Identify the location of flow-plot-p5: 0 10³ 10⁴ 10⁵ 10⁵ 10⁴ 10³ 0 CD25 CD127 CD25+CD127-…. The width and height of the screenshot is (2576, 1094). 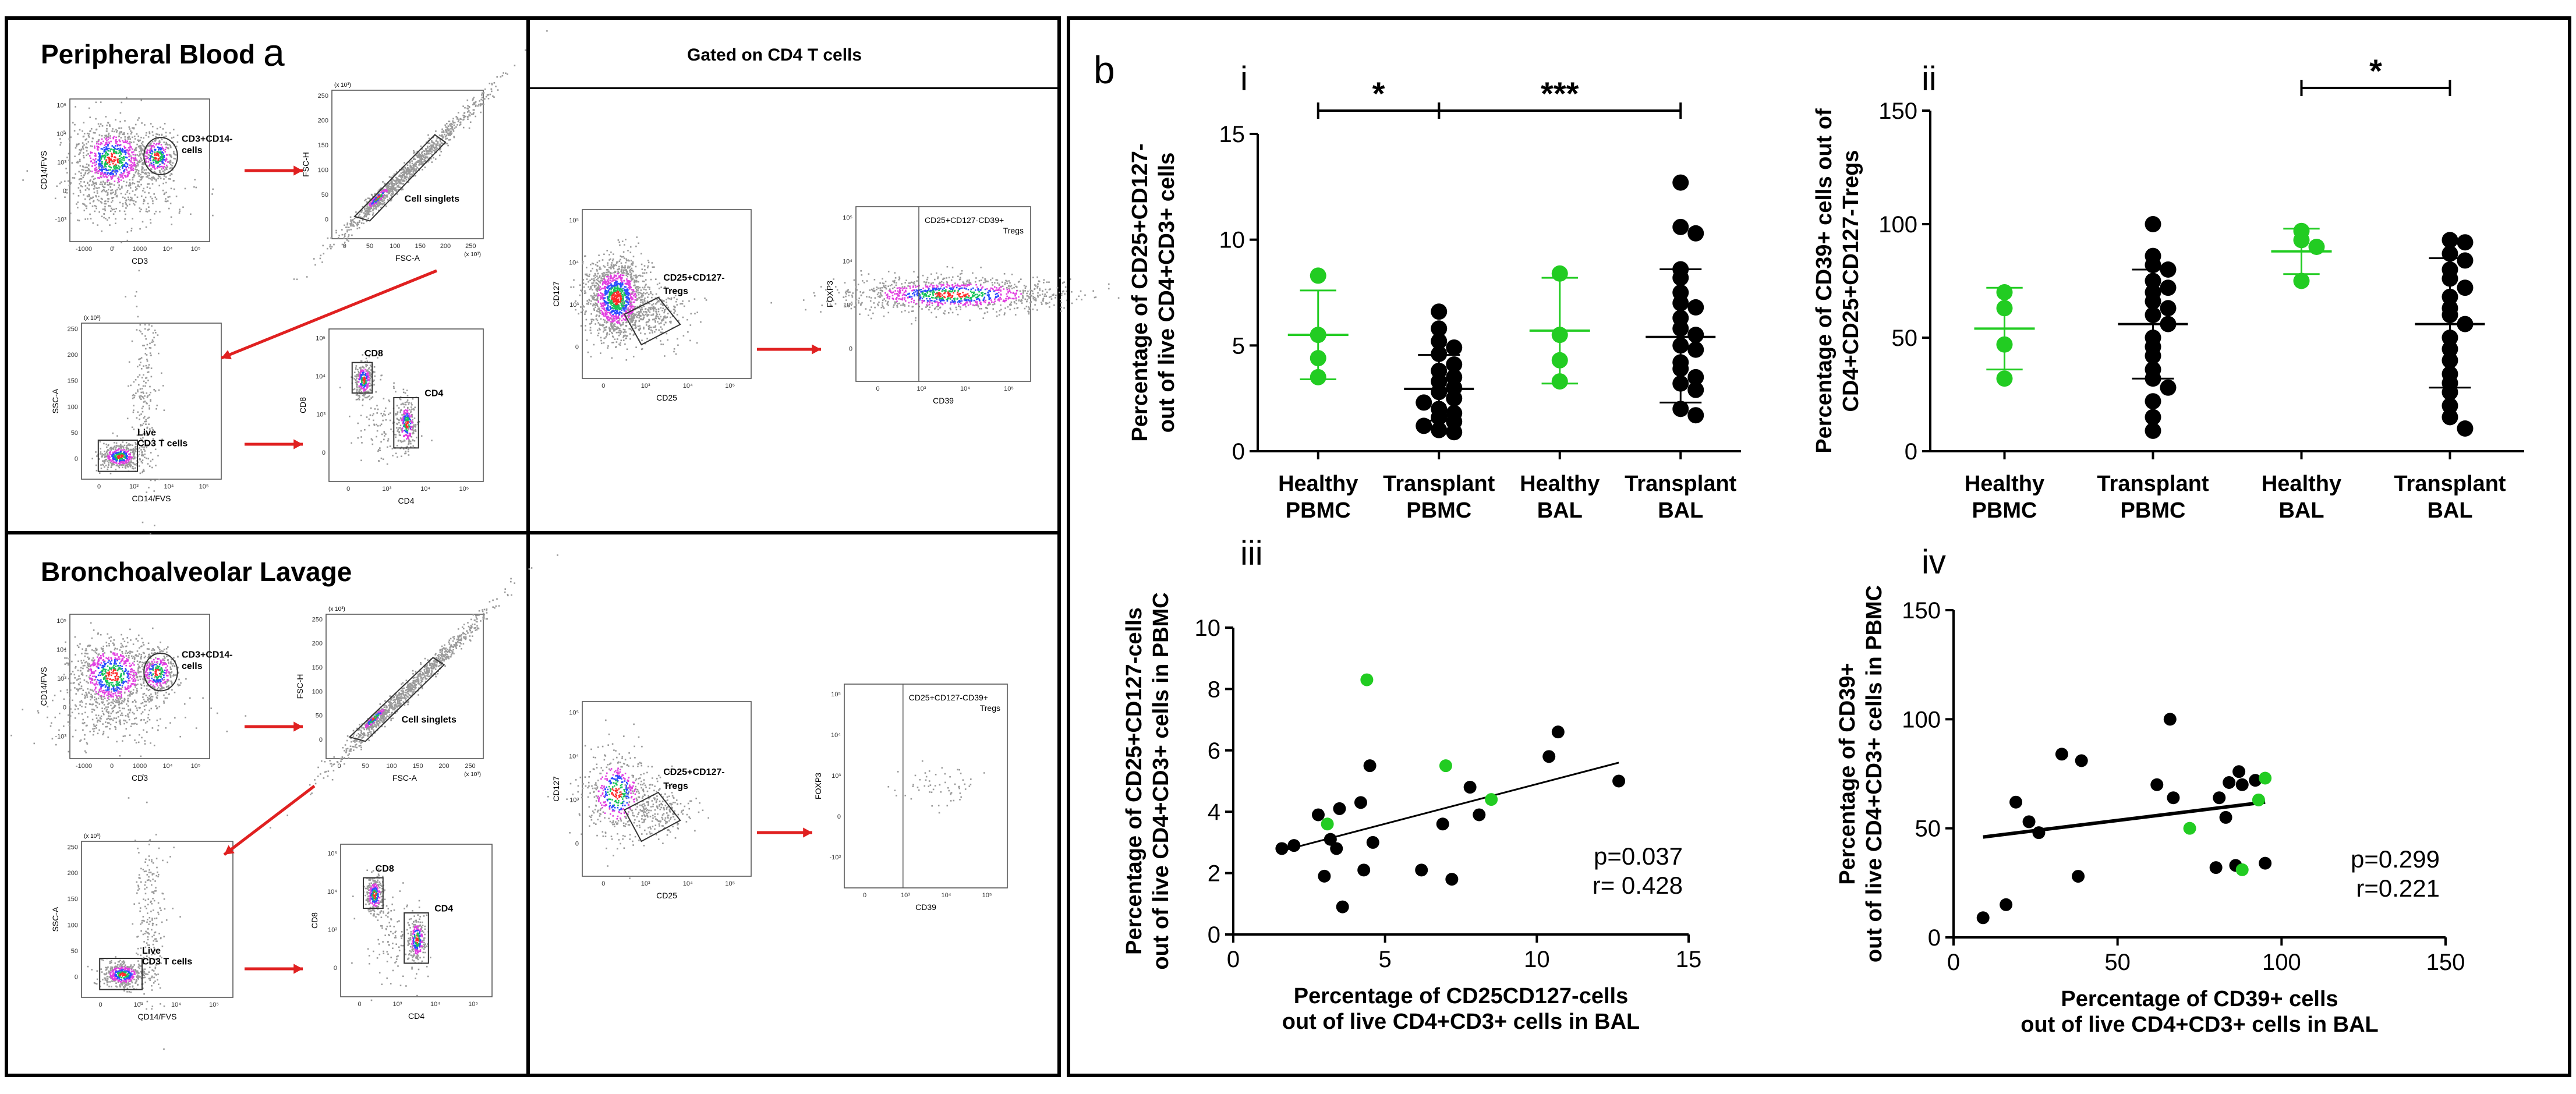
(651, 305).